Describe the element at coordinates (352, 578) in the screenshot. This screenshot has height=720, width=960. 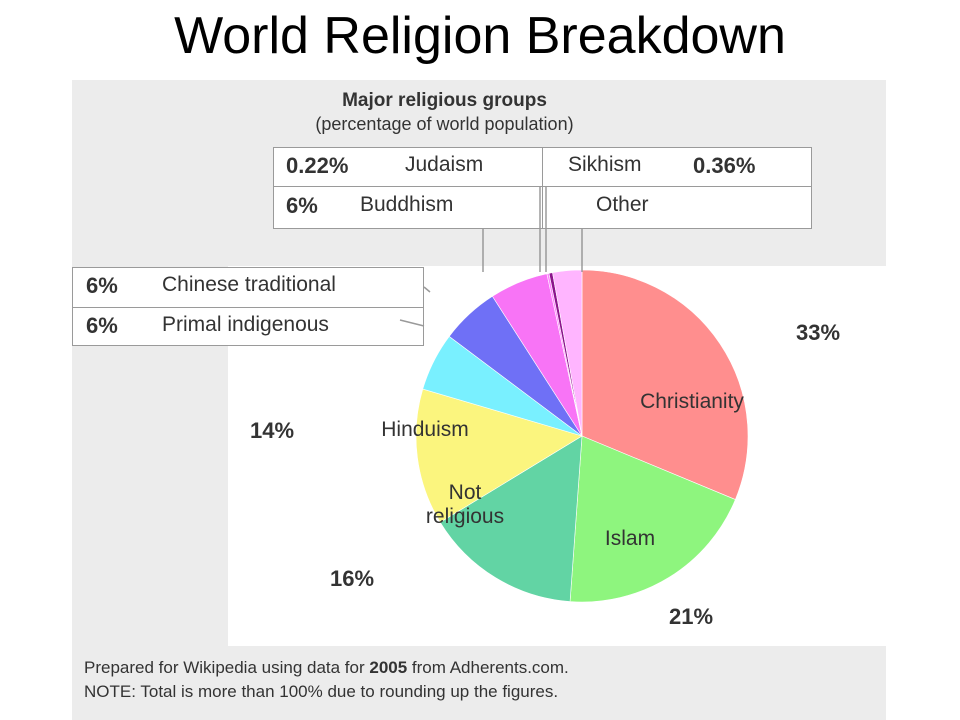
I see `pct-label-not-religious: 16%` at that location.